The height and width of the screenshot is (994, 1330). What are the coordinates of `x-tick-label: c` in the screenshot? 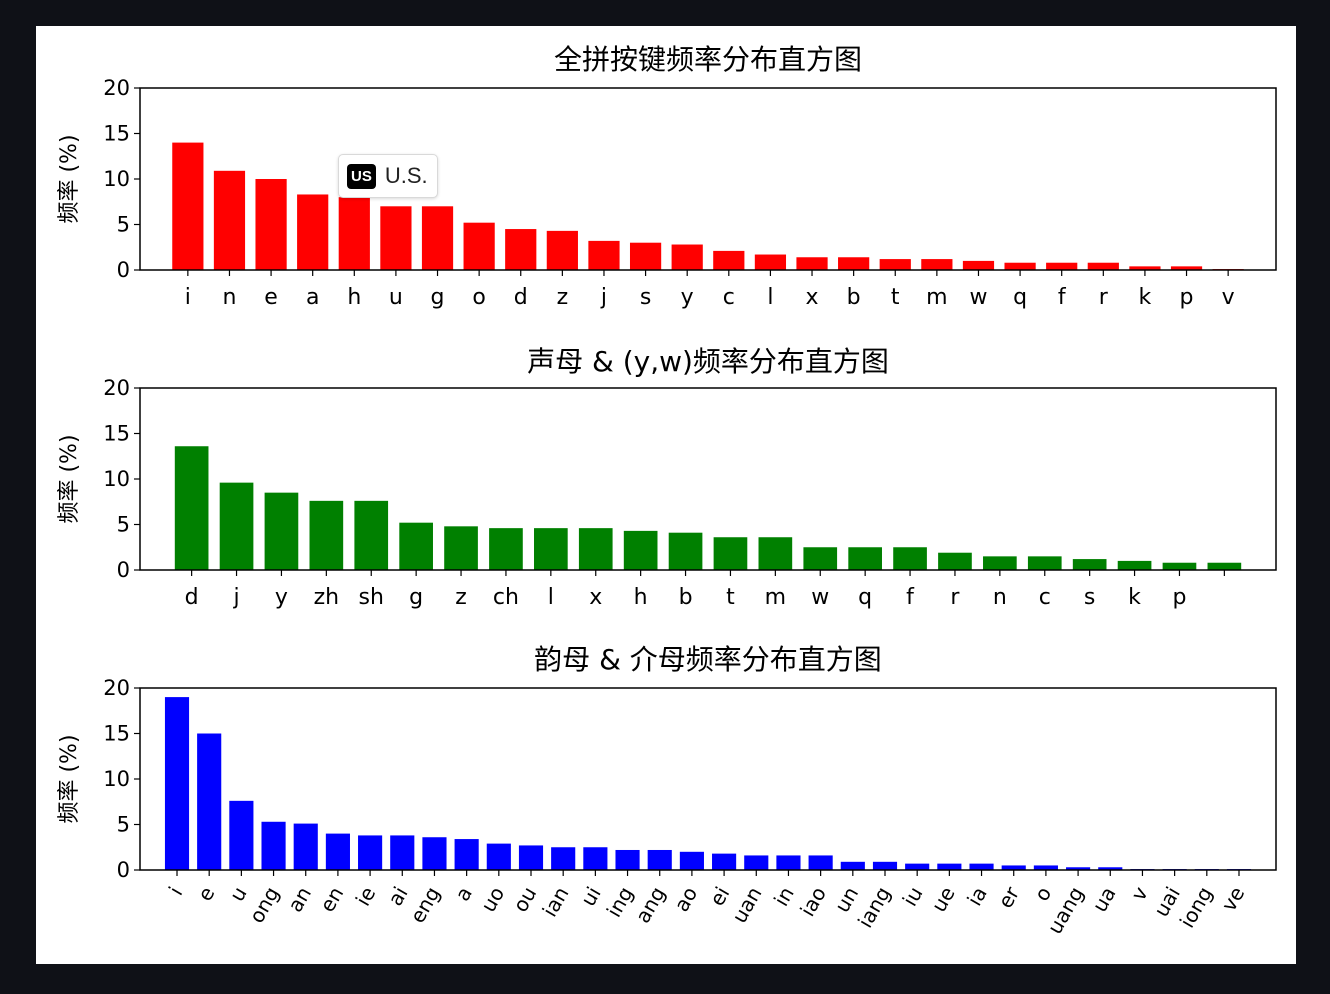 It's located at (729, 297).